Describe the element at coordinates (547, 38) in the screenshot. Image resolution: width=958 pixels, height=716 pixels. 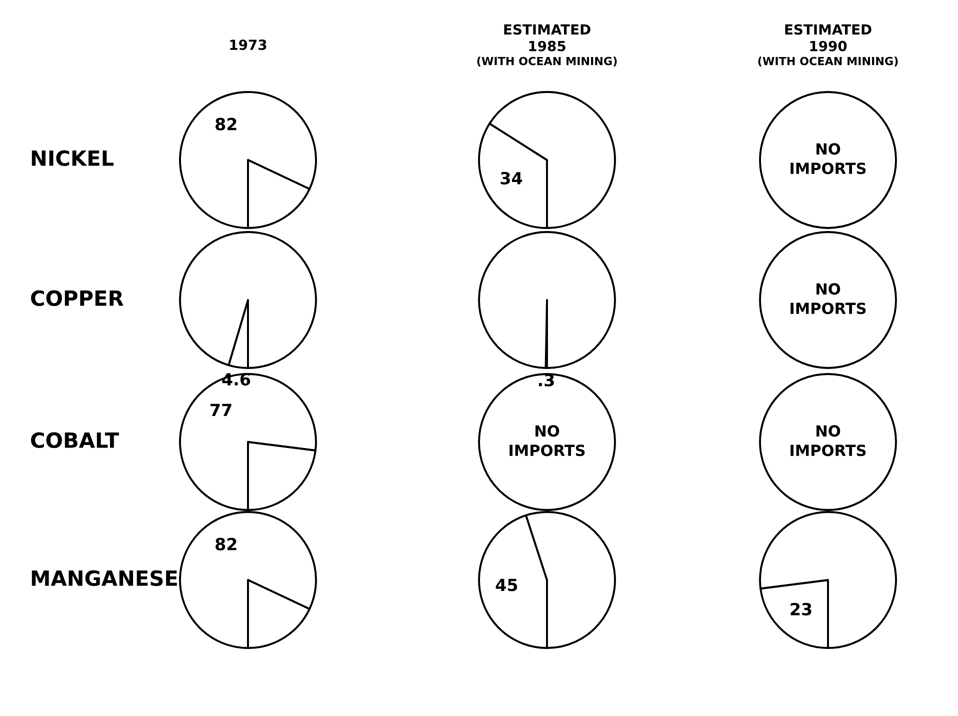
I see `chart-title: ESTIMATED 1985` at that location.